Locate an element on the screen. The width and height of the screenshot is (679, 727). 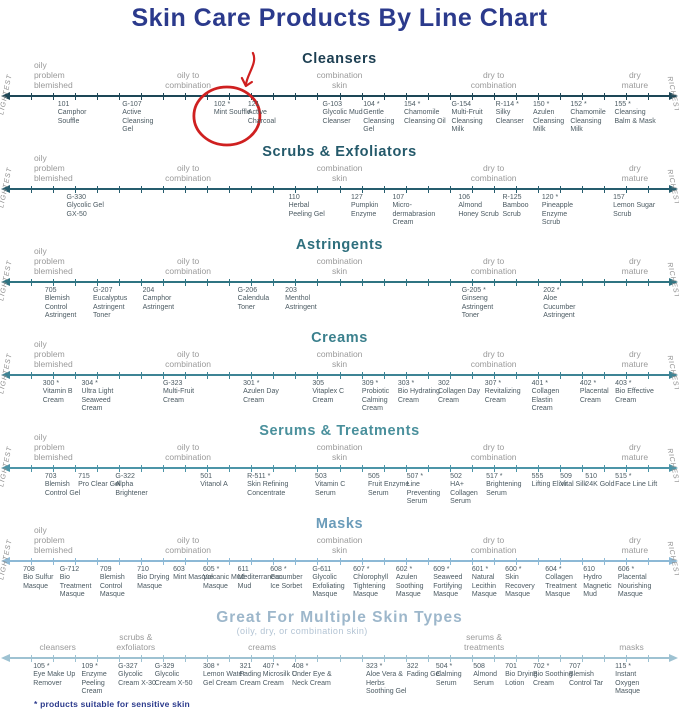
product-code: 603 is located at coordinates (179, 569).